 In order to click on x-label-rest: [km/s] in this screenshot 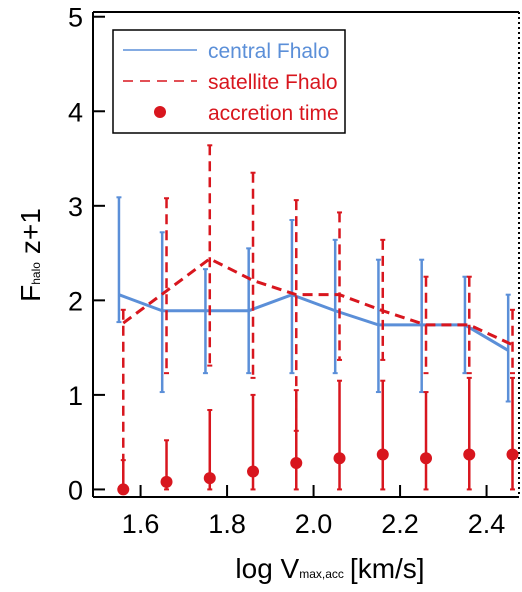, I will do `click(387, 568)`.